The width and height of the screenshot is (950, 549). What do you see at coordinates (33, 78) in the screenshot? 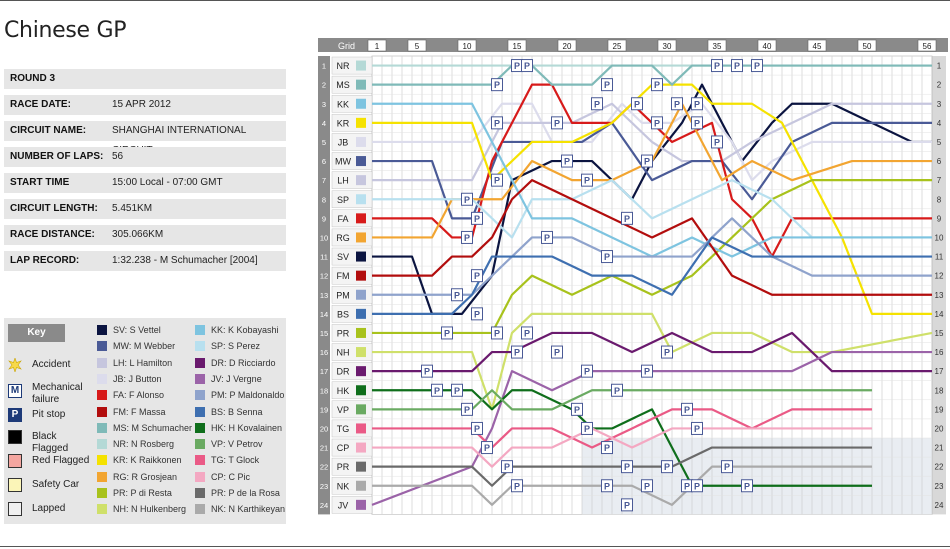
I see `info-label: ROUND 3` at bounding box center [33, 78].